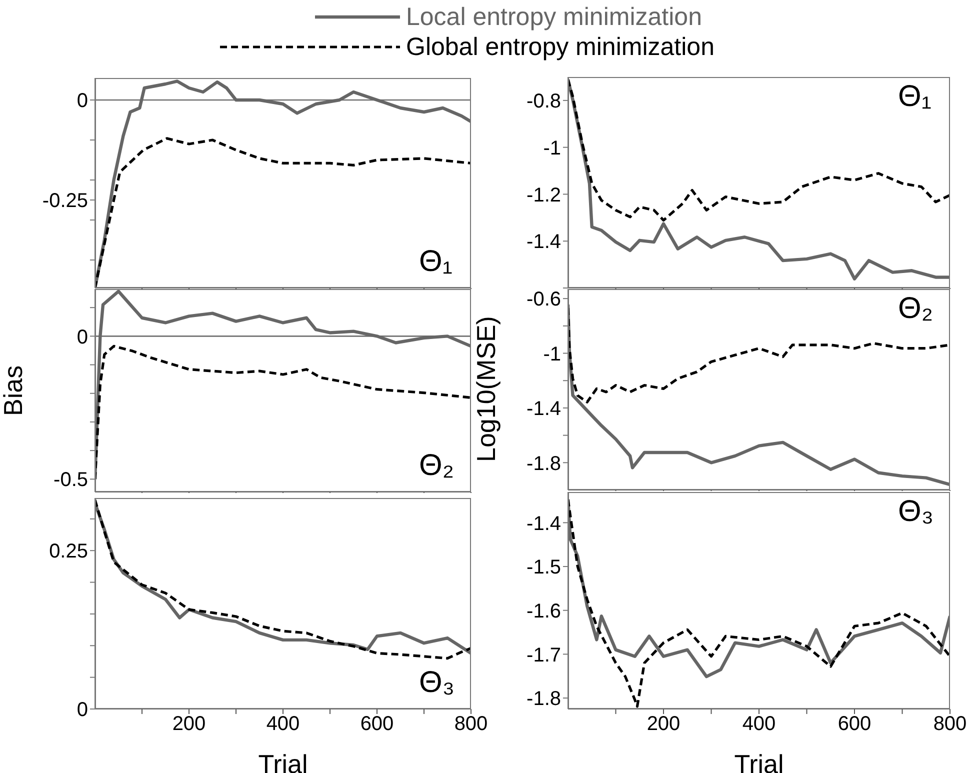  Describe the element at coordinates (543, 567) in the screenshot. I see `y-tick-label: -1.5` at that location.